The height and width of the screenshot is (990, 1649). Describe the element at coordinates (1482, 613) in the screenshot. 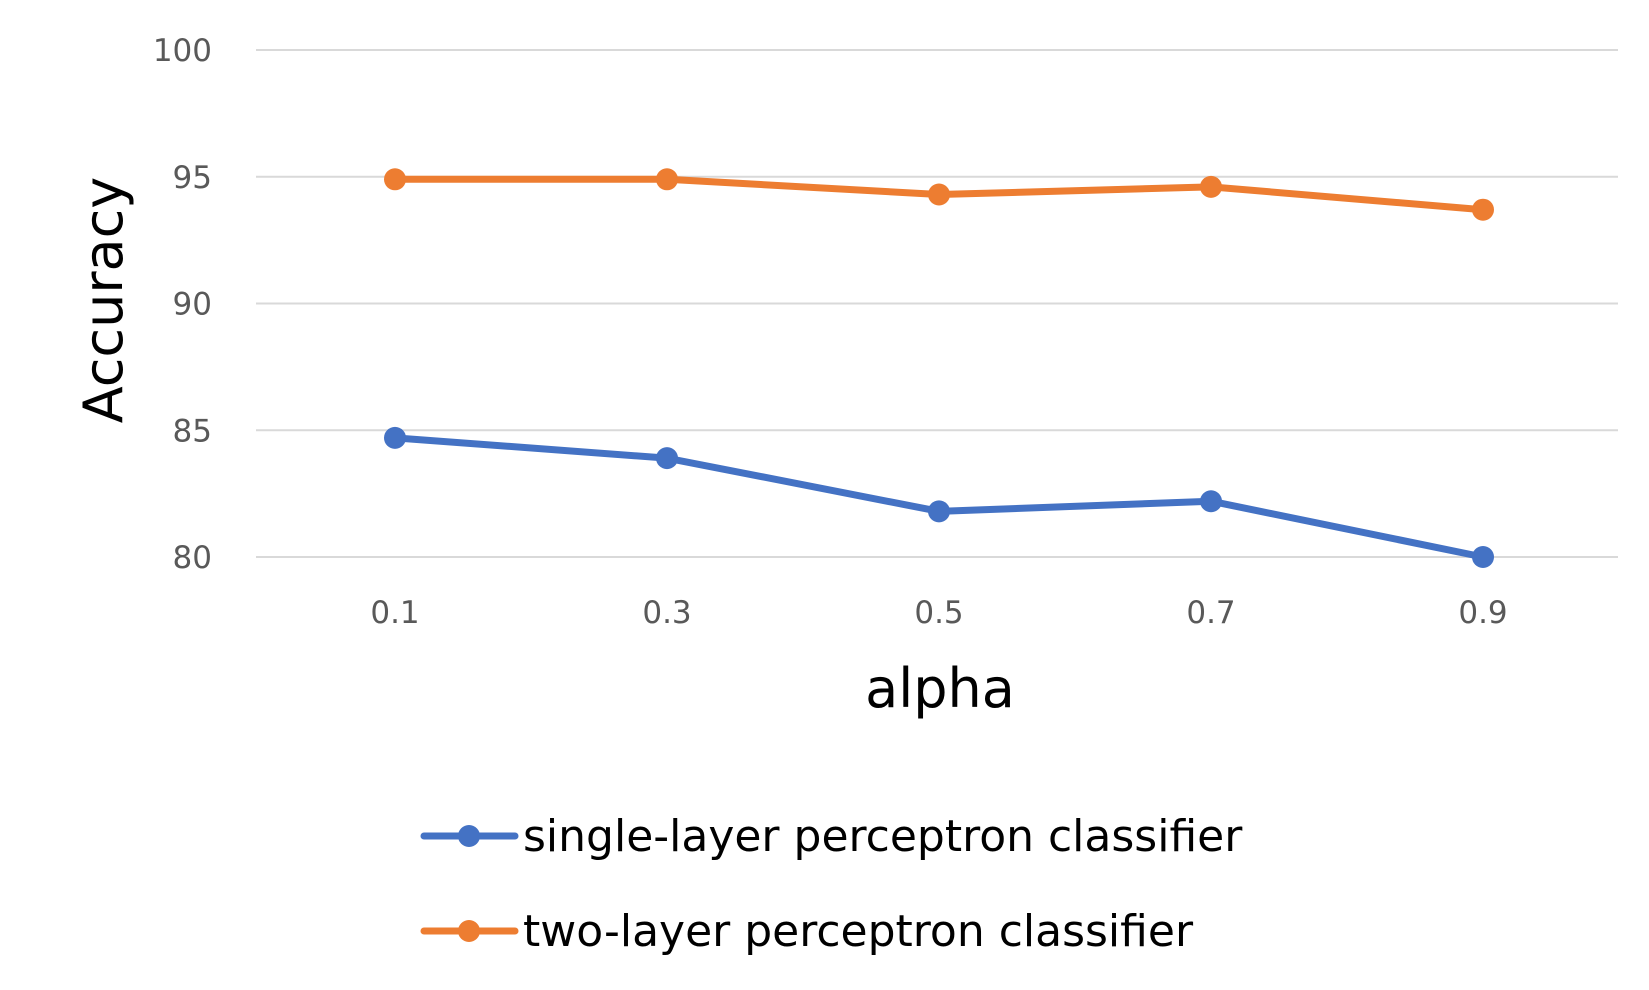

I see `x-tick-label: 0.9` at that location.